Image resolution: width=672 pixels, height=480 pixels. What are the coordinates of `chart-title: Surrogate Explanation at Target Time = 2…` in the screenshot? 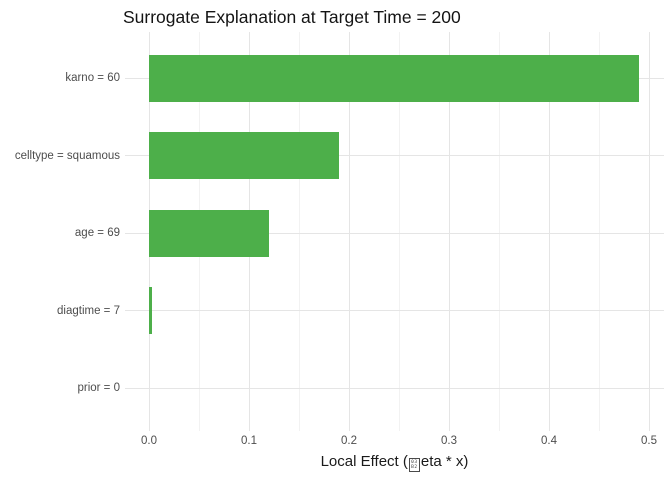 It's located at (292, 17).